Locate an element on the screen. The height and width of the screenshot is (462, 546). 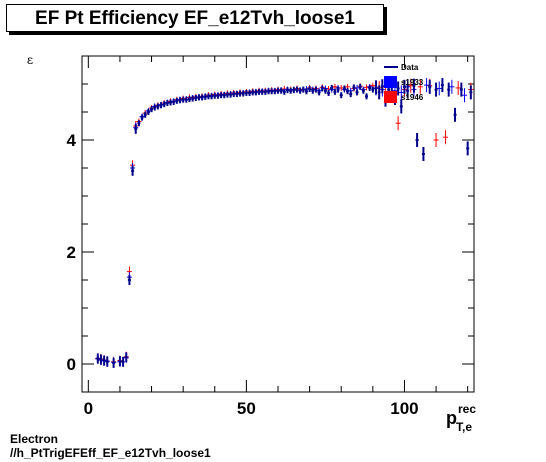
legend-label: s1933 is located at coordinates (412, 82).